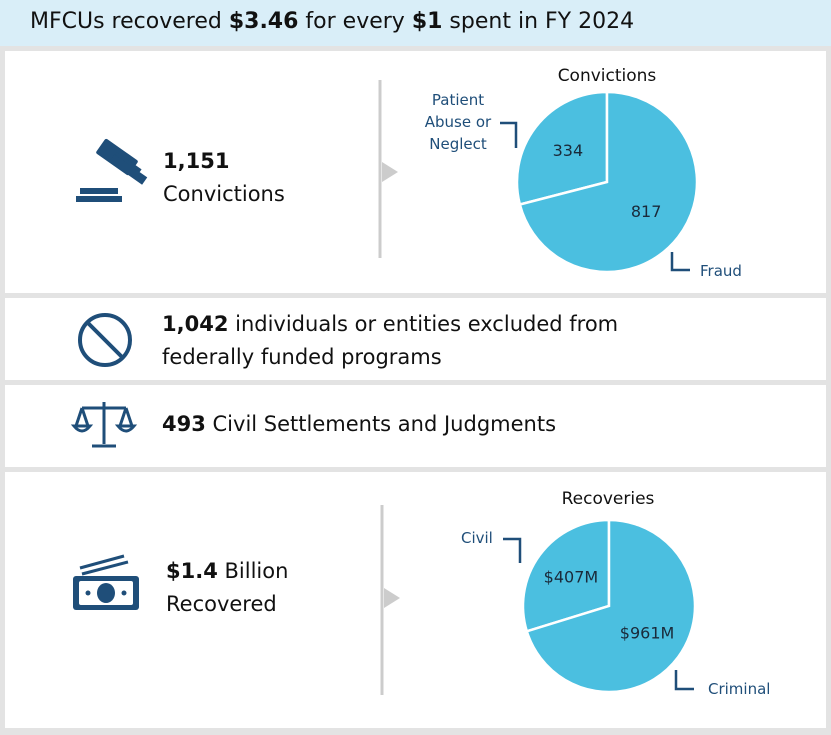 This screenshot has width=831, height=735. I want to click on title-part: MFCUs recovered, so click(129, 21).